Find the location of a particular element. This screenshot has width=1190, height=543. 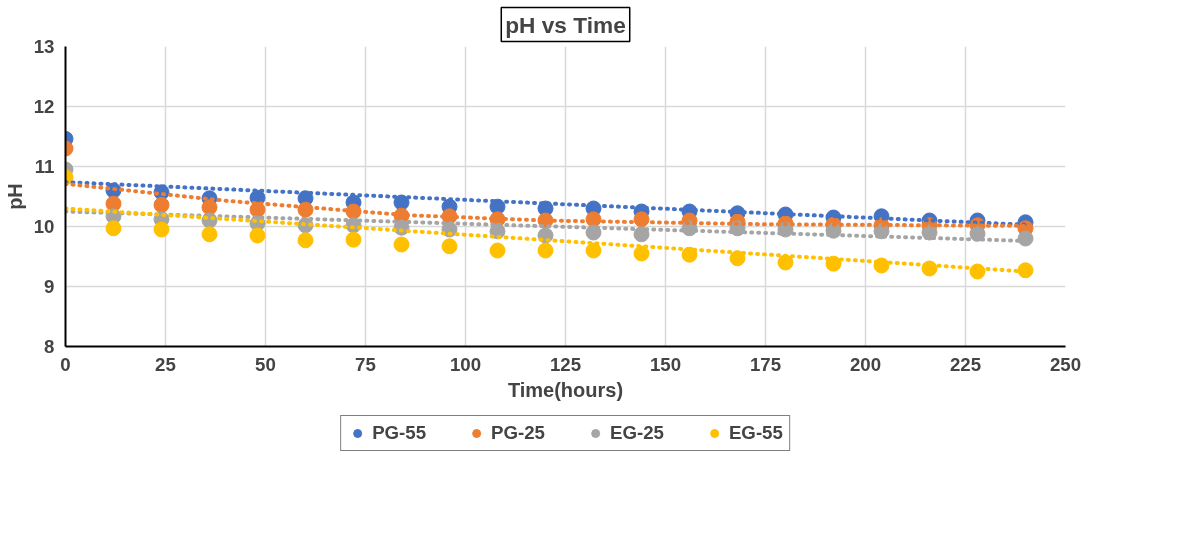

y-tick-label: 13 is located at coordinates (44, 46).